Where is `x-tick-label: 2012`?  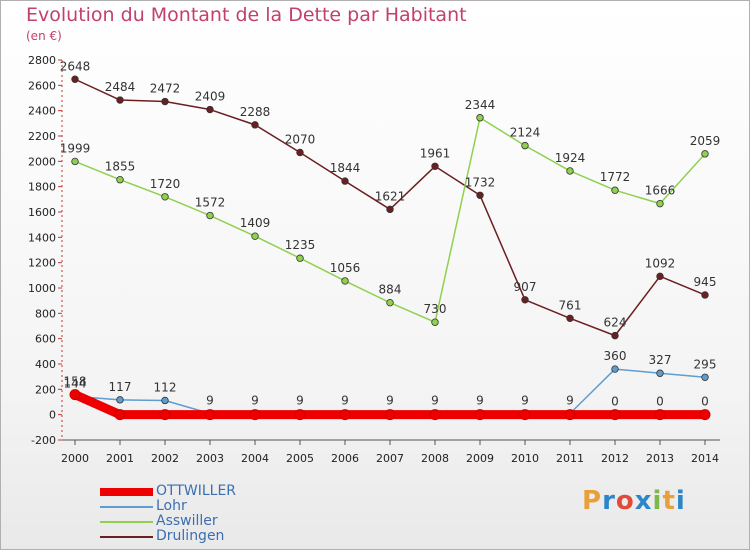 x-tick-label: 2012 is located at coordinates (615, 458).